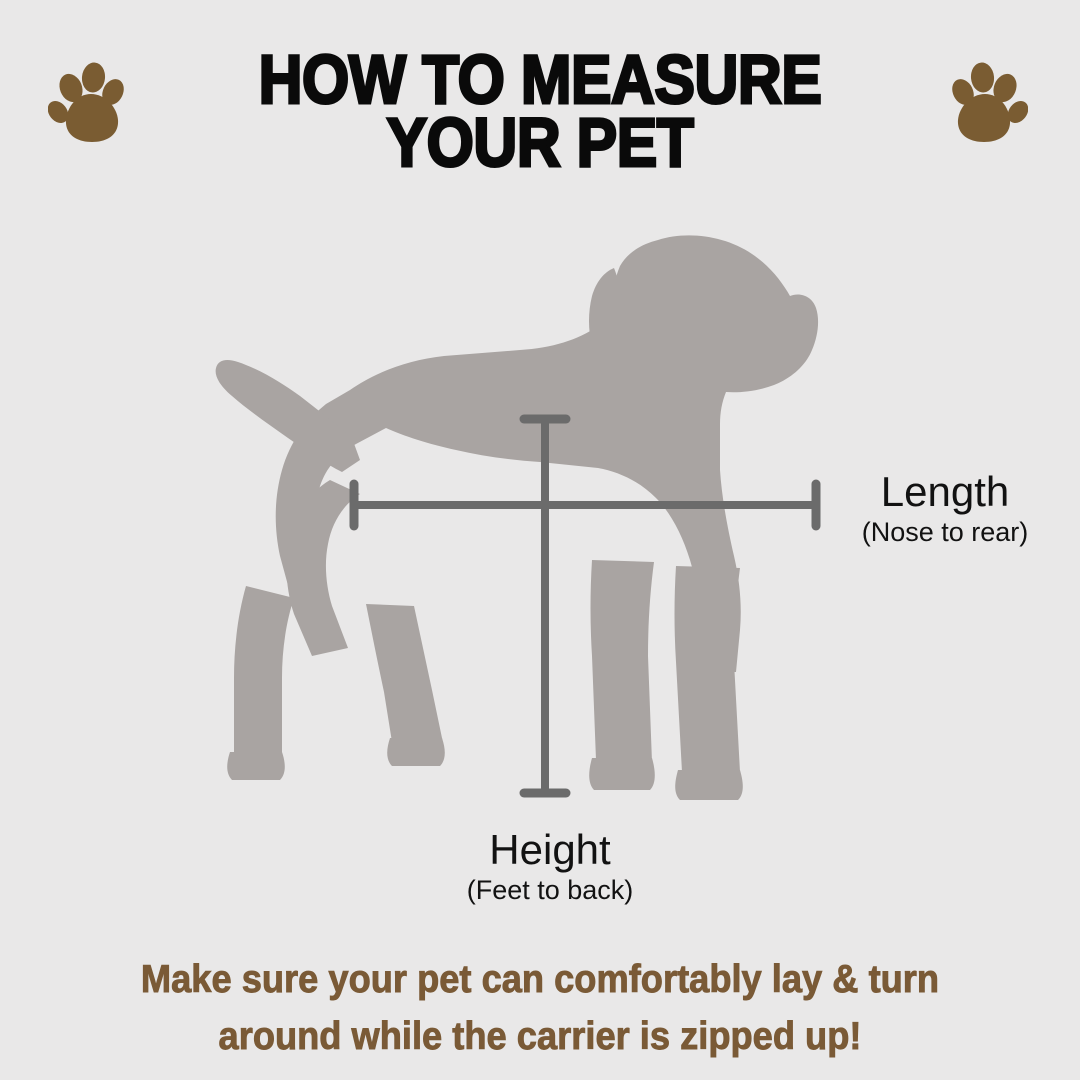 The height and width of the screenshot is (1080, 1080). Describe the element at coordinates (540, 1036) in the screenshot. I see `caption-line-2: around while the carrier is zipped up!` at that location.